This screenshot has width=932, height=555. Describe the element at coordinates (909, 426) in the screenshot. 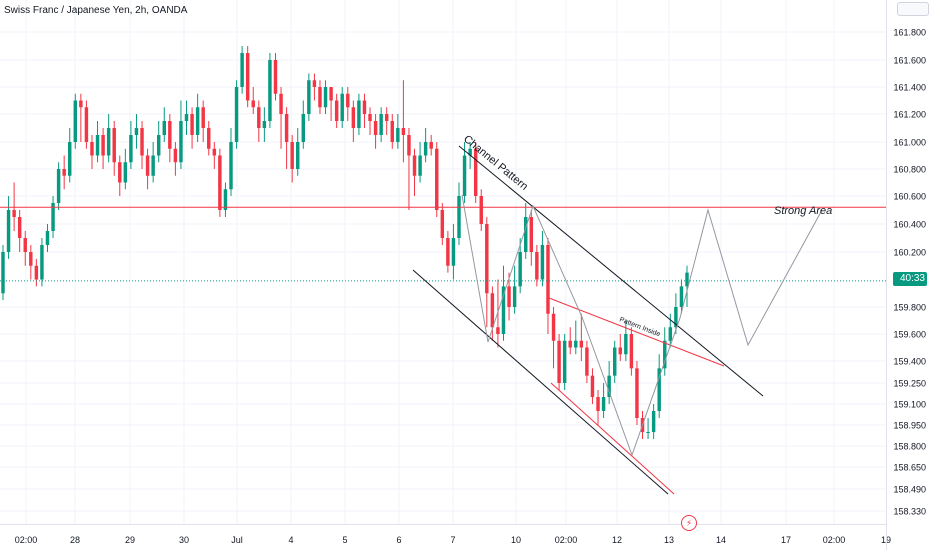

I see `y-tick-label-14: 158.950` at that location.